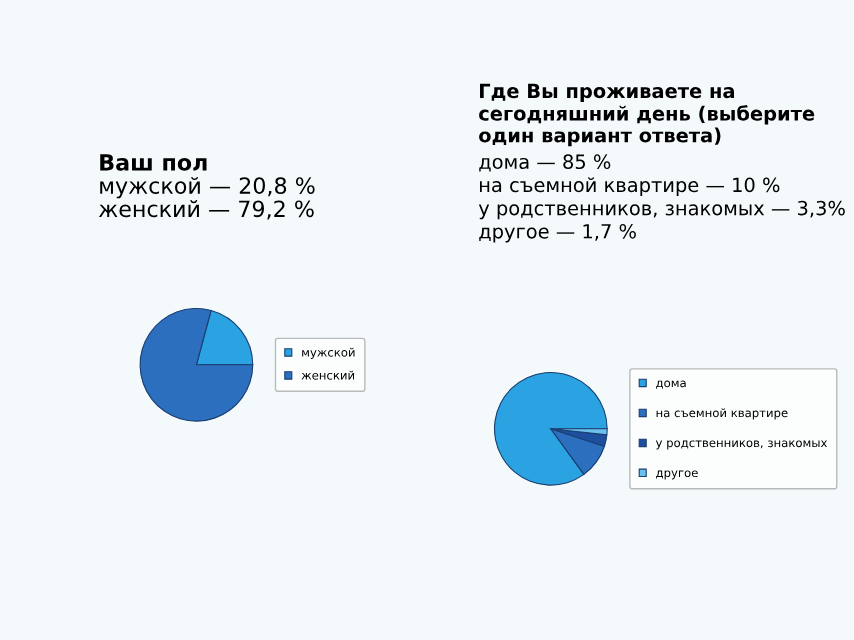 The width and height of the screenshot is (854, 640). What do you see at coordinates (557, 233) in the screenshot?
I see `text: другое — 1,7 %` at bounding box center [557, 233].